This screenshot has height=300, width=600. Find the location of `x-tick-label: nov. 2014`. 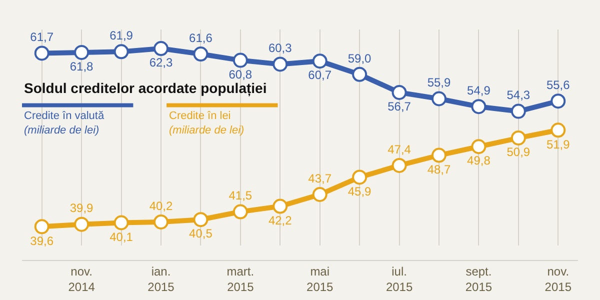

x-tick-label: nov. 2014 is located at coordinates (82, 279).